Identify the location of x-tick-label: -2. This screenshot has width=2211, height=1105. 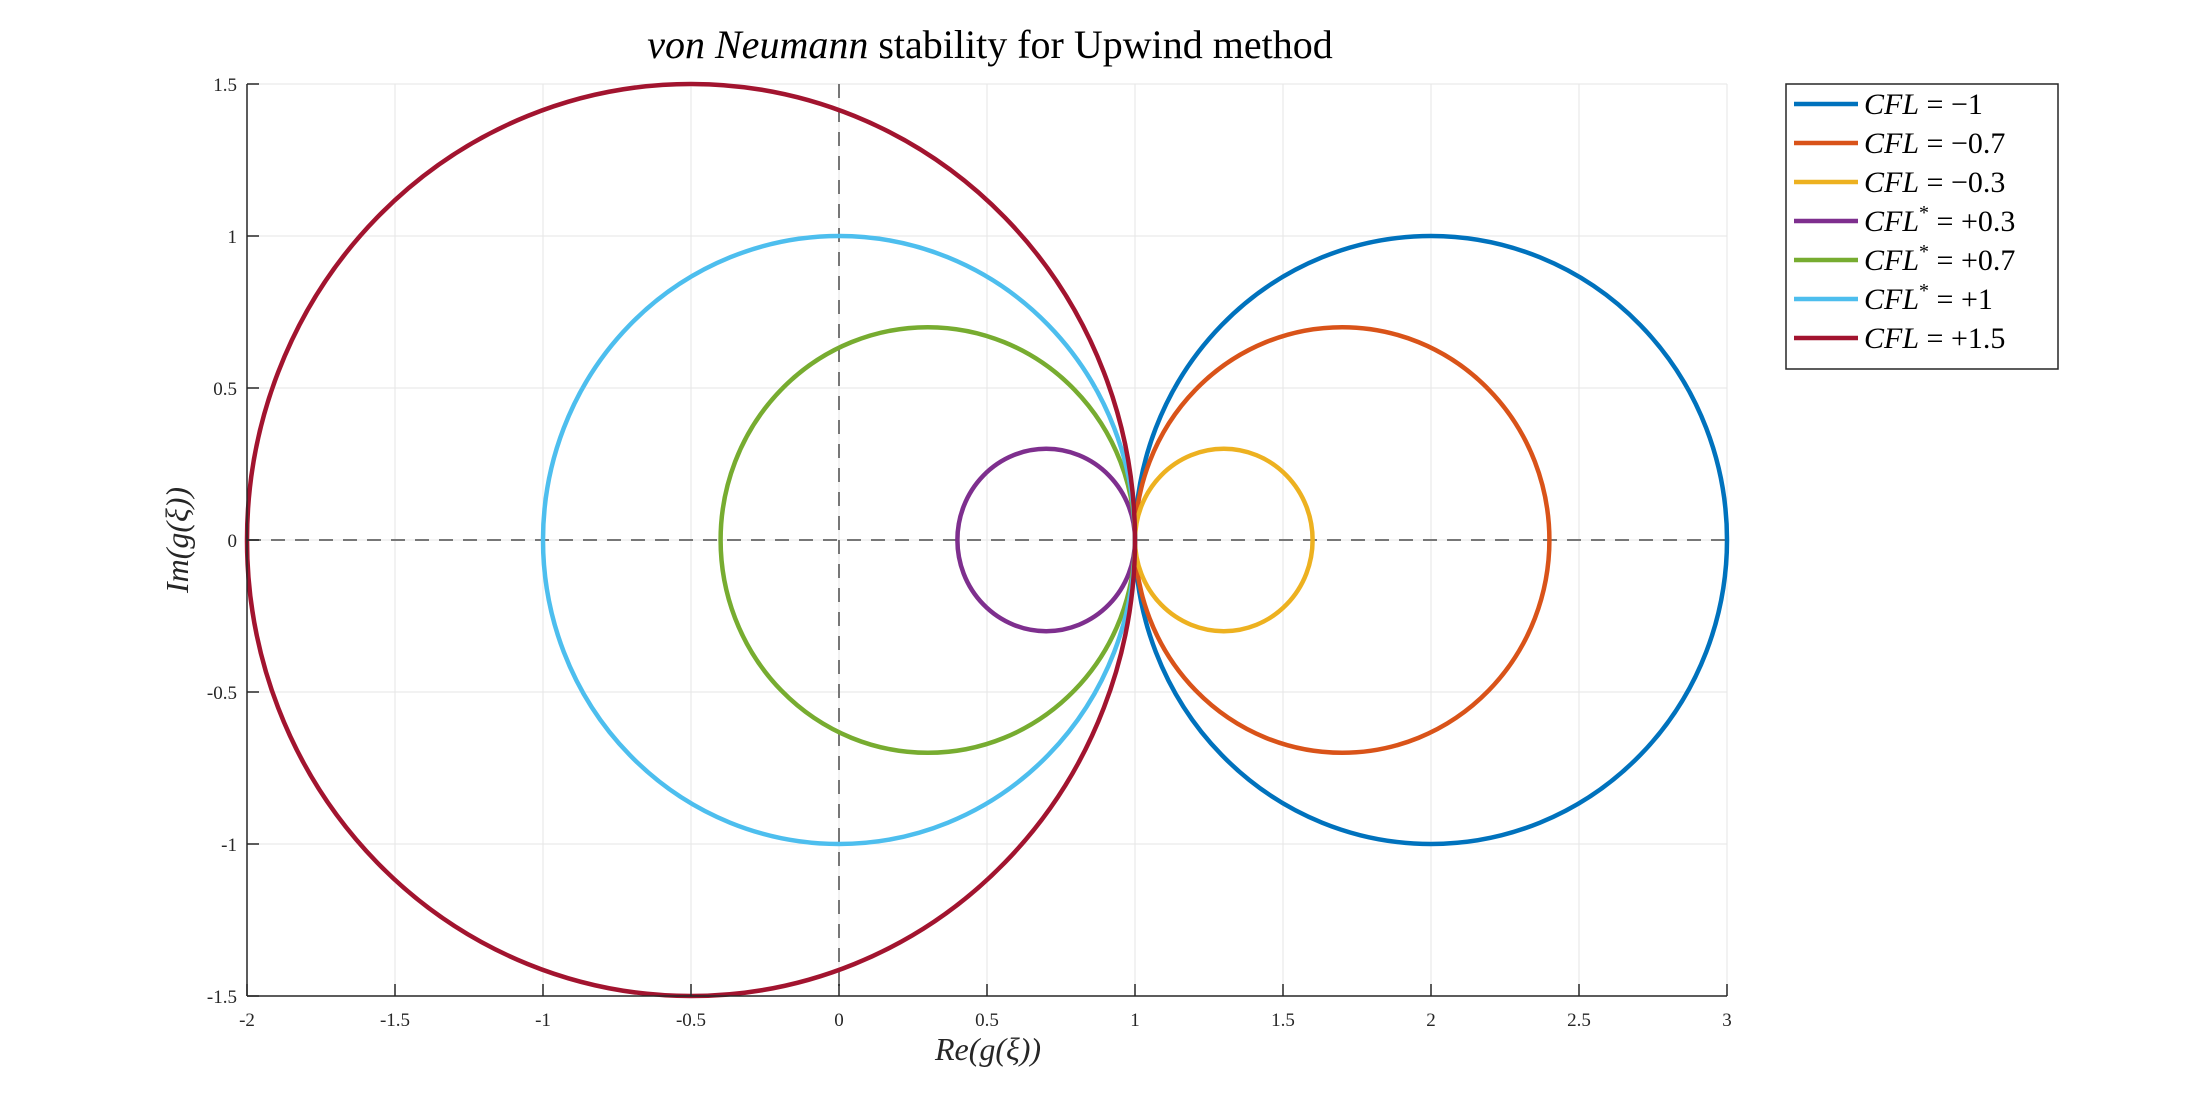
(247, 1020).